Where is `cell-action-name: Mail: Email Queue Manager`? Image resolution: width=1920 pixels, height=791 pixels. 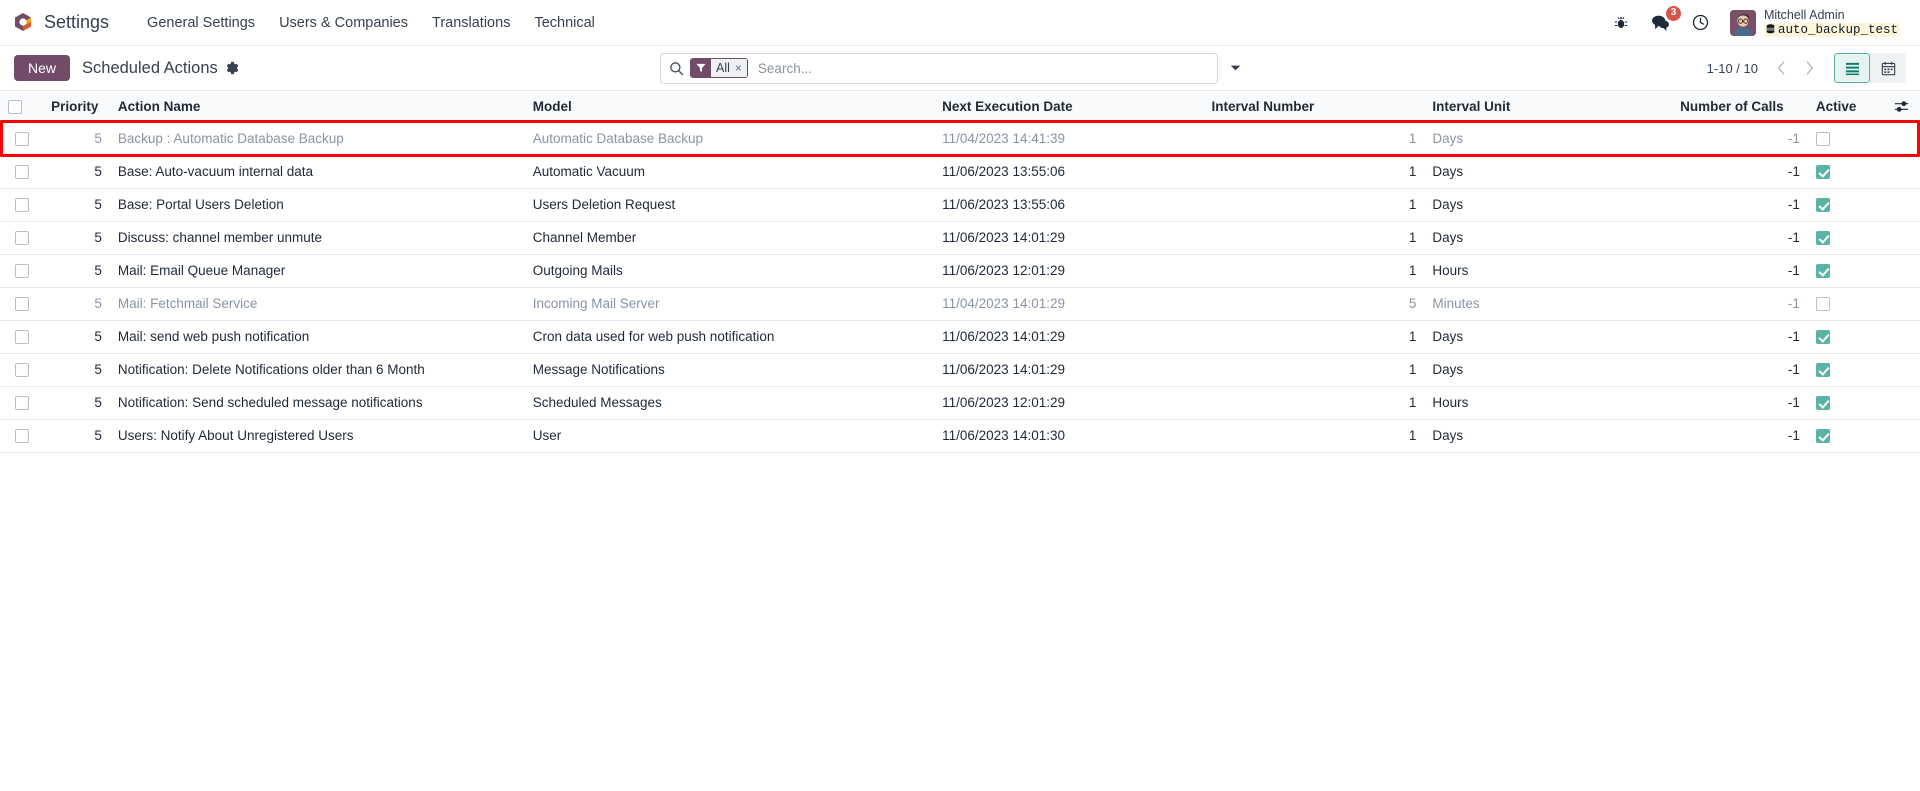
cell-action-name: Mail: Email Queue Manager is located at coordinates (317, 271).